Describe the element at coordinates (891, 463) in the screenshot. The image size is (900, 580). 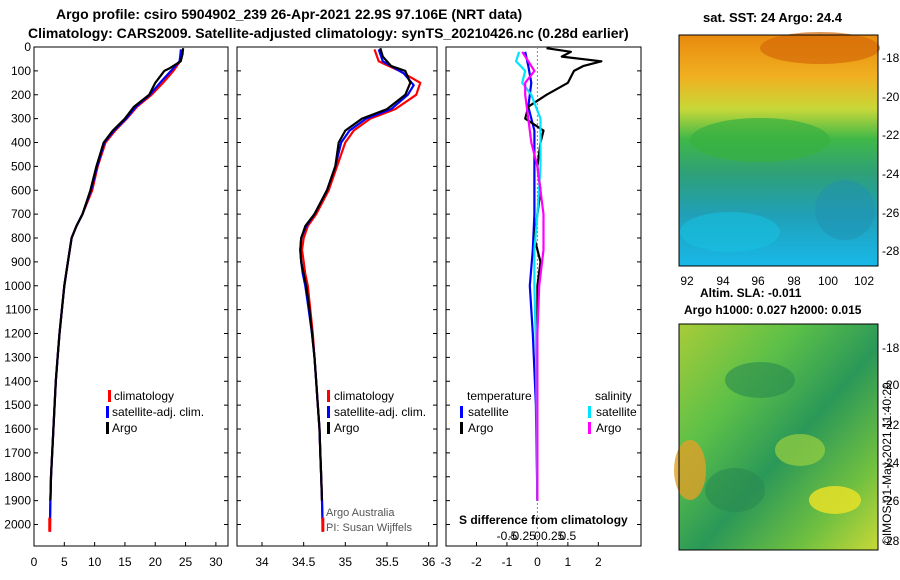
I see `sla-ytick: -24` at that location.